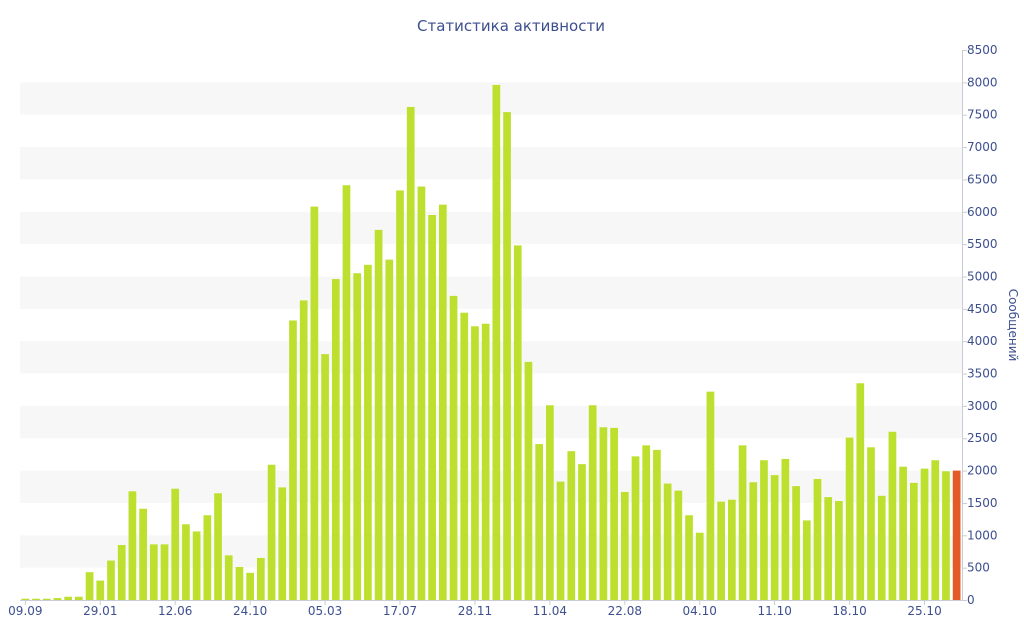 This screenshot has width=1024, height=640. What do you see at coordinates (774, 611) in the screenshot?
I see `x-tick-label: 11.10` at bounding box center [774, 611].